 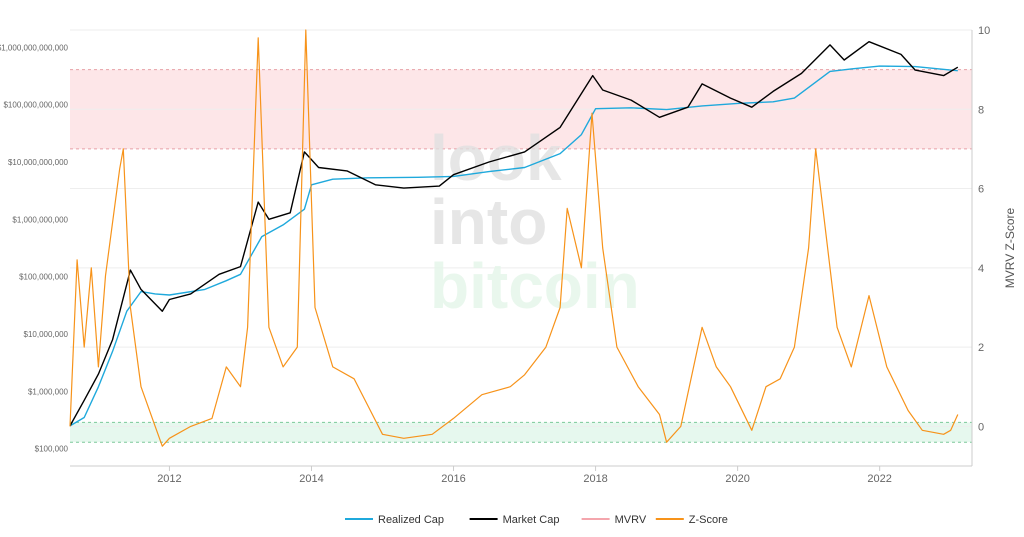 What do you see at coordinates (981, 190) in the screenshot?
I see `y-right-tick-label: 6` at bounding box center [981, 190].